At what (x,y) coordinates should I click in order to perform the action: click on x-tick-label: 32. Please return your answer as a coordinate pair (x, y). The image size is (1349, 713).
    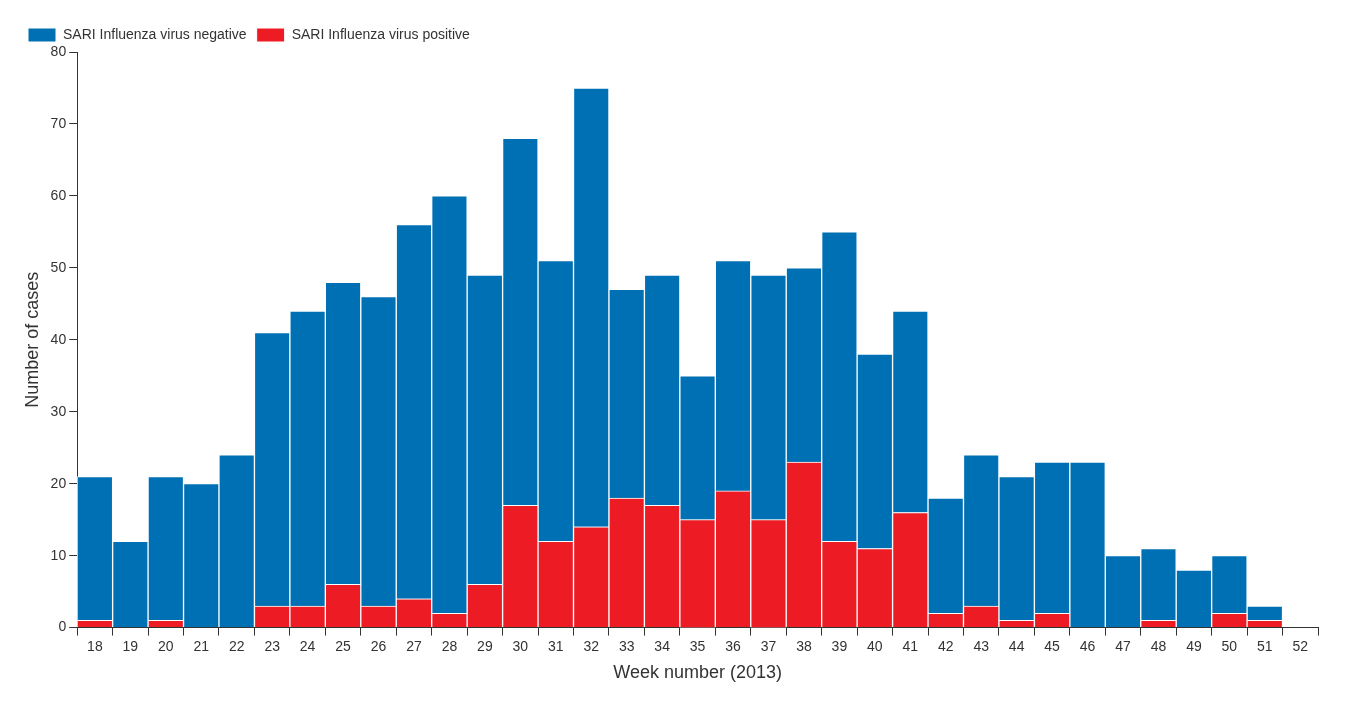
    Looking at the image, I should click on (591, 645).